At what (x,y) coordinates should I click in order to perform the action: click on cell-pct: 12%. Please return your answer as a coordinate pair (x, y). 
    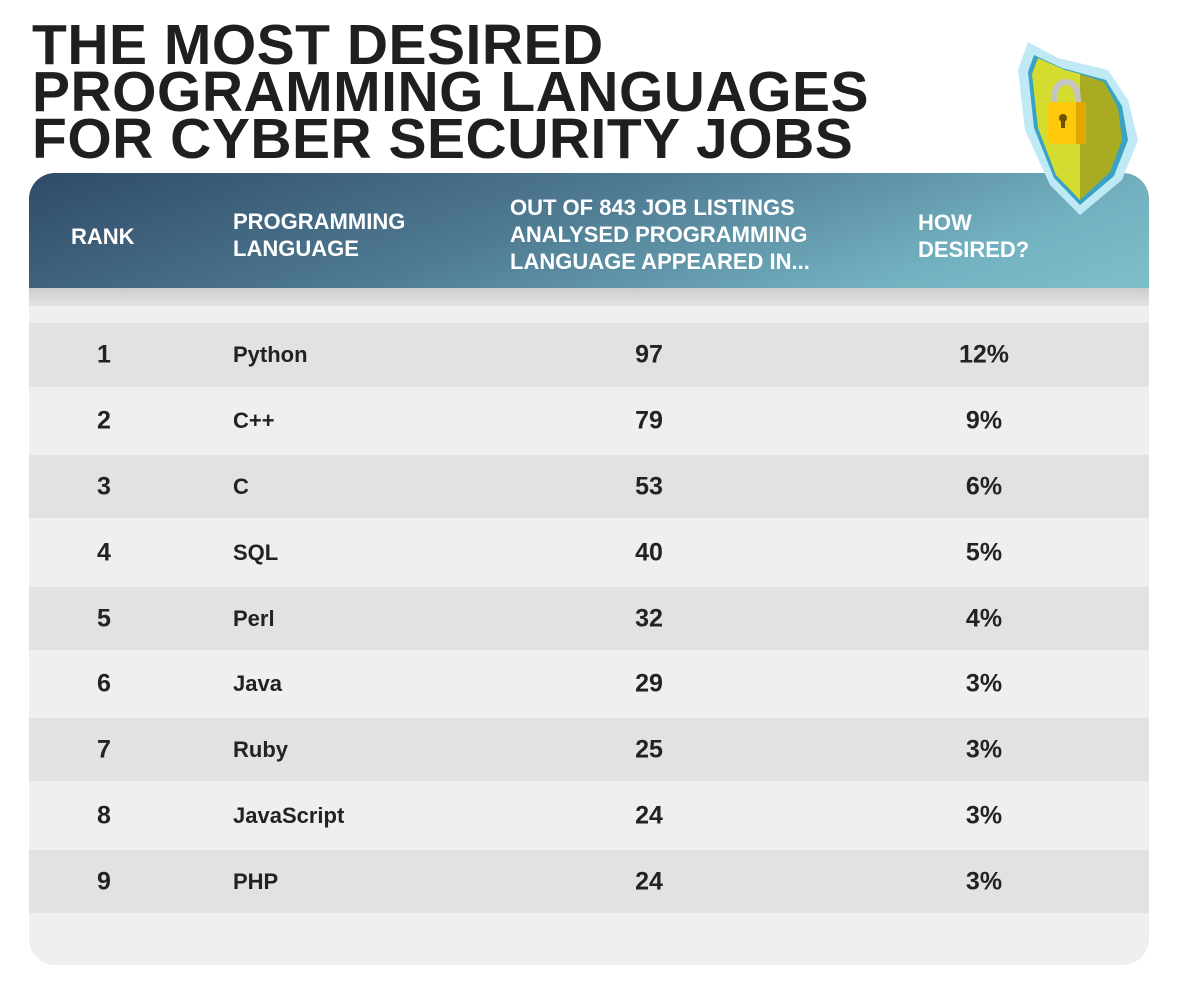
    Looking at the image, I should click on (984, 354).